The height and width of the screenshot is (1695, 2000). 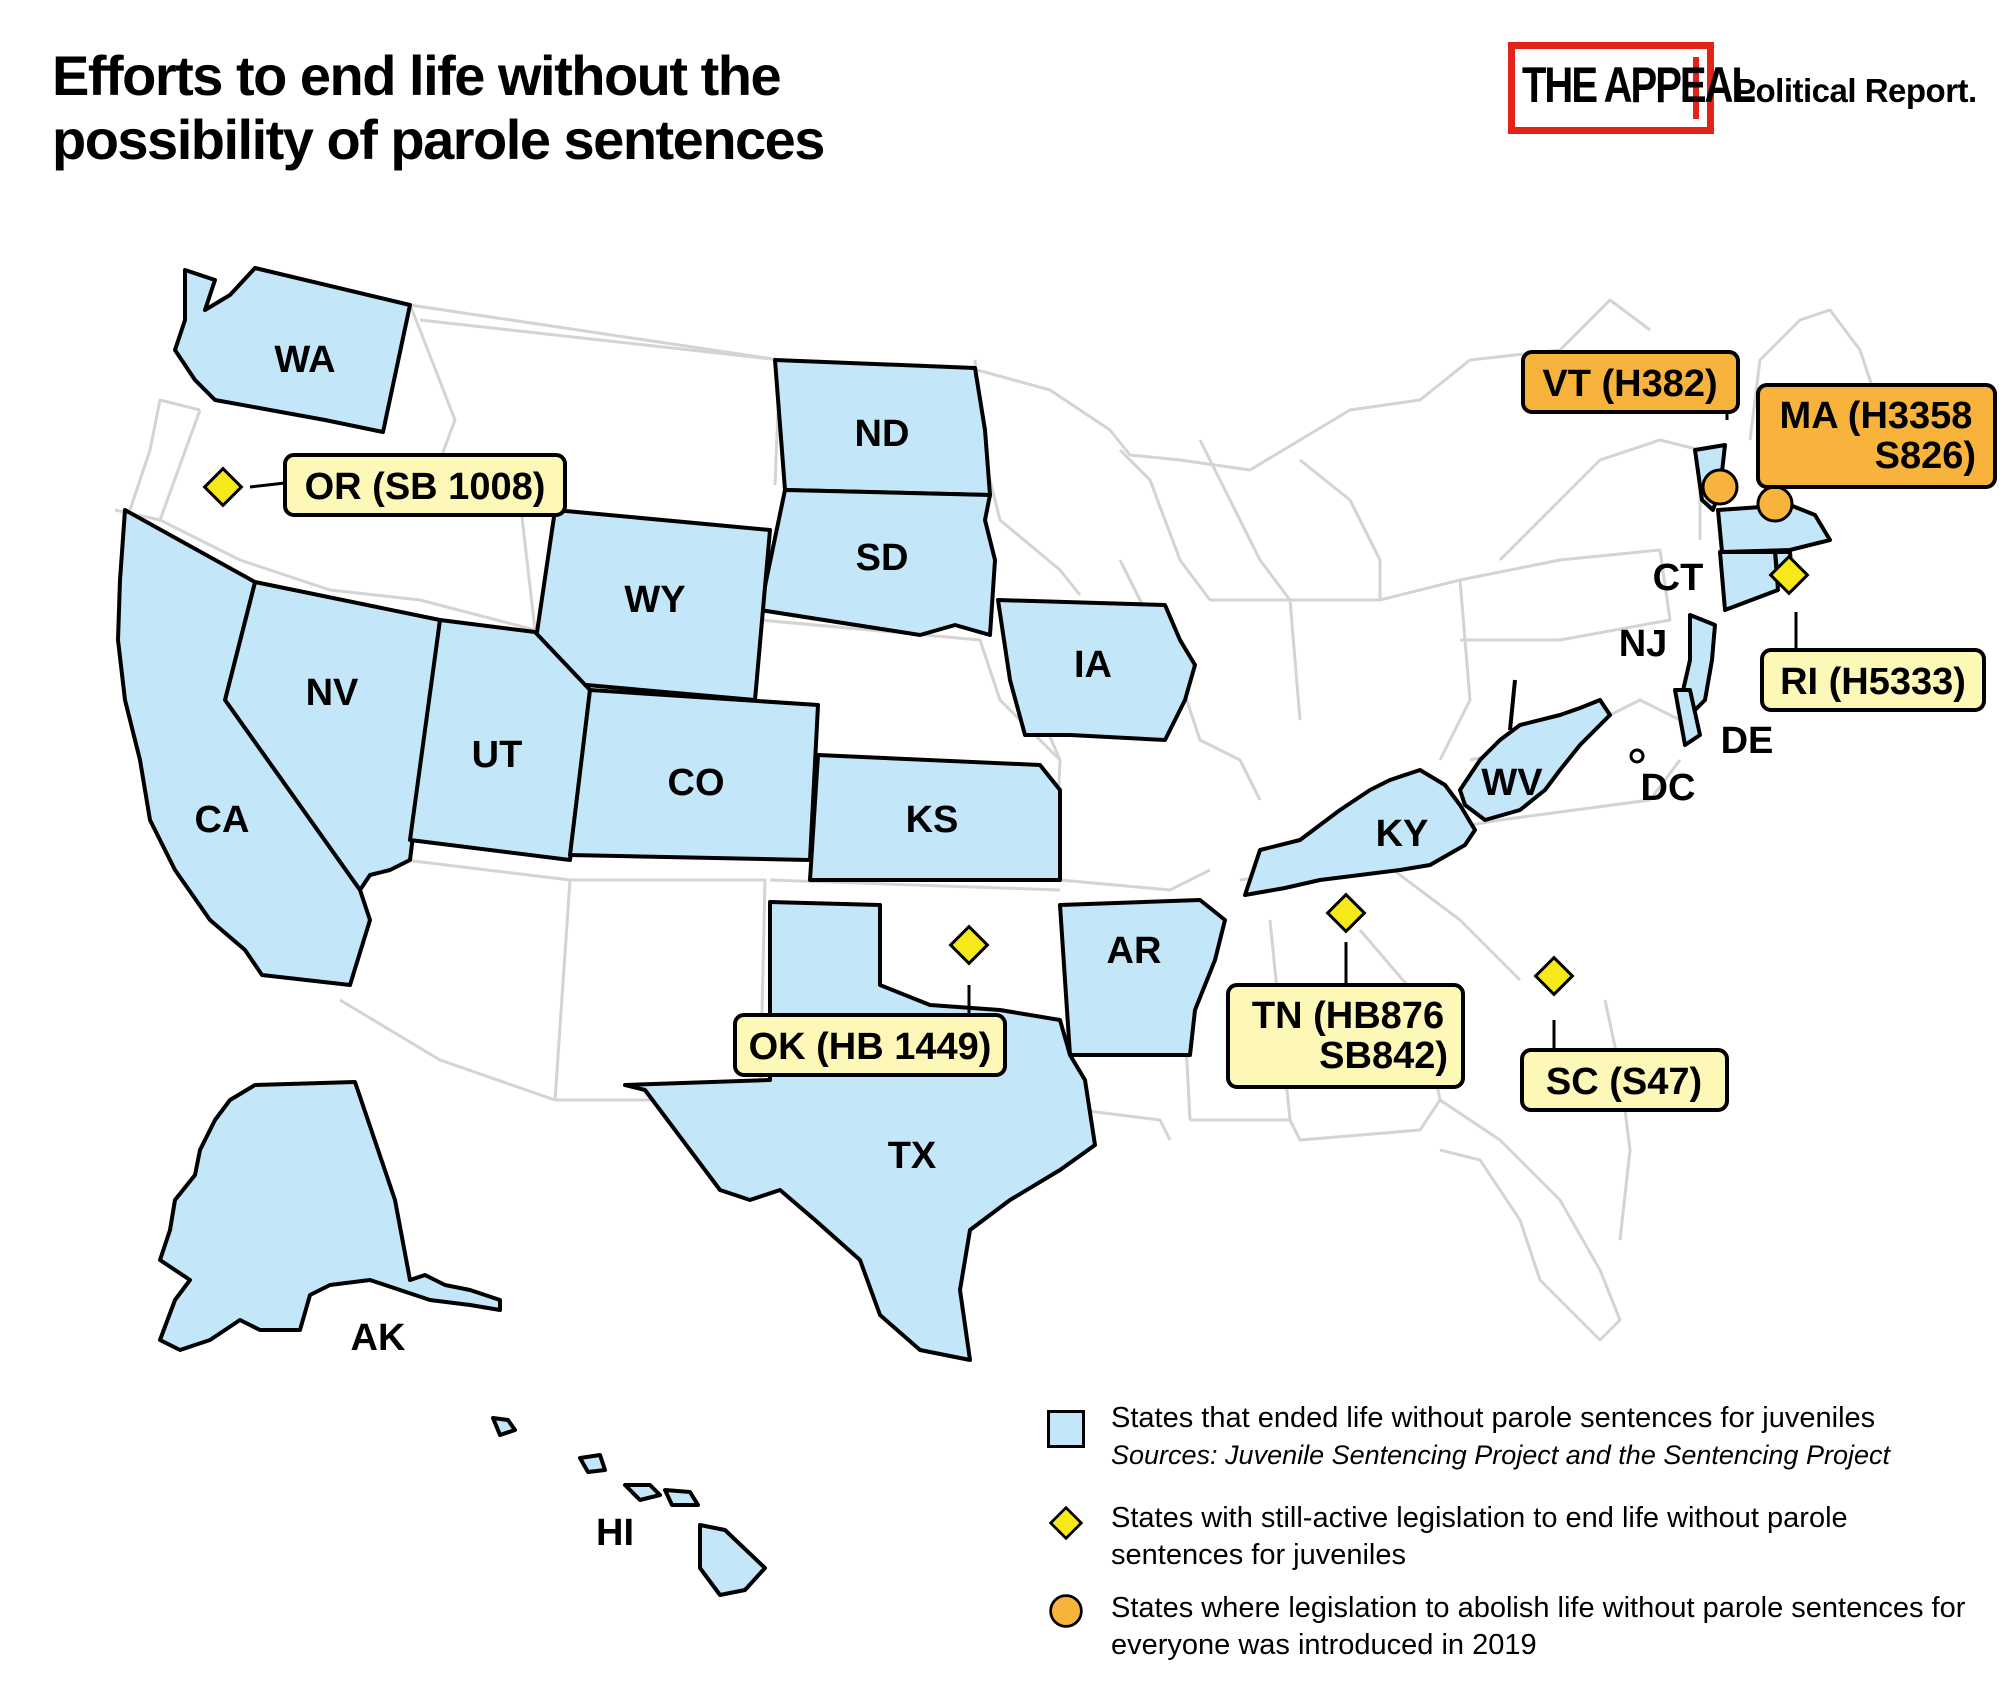 I want to click on callout-sc: SC (S47), so click(x=1624, y=1080).